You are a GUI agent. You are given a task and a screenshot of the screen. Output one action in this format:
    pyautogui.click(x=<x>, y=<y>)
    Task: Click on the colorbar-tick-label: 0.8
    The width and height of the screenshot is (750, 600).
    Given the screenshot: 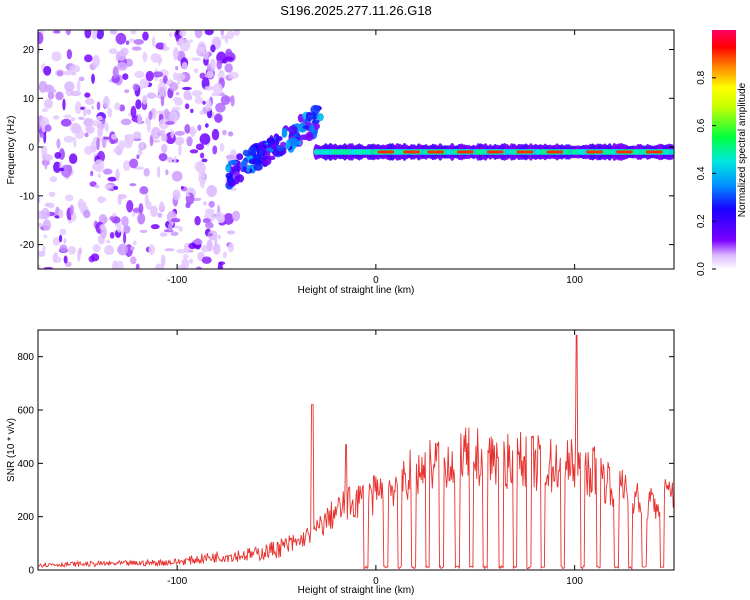 What is the action you would take?
    pyautogui.click(x=701, y=77)
    